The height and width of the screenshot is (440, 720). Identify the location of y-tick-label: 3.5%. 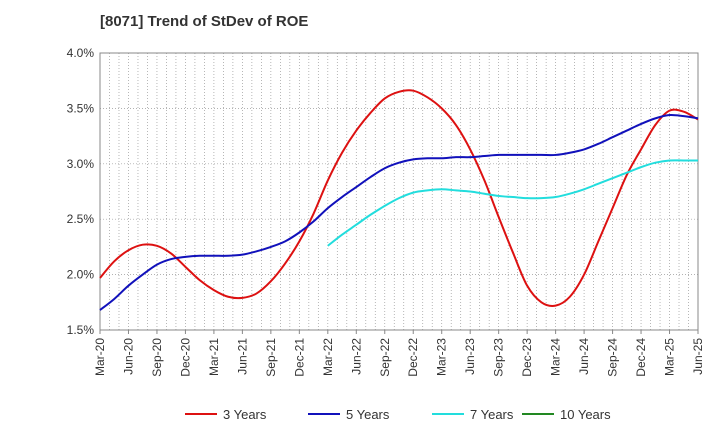
(81, 108).